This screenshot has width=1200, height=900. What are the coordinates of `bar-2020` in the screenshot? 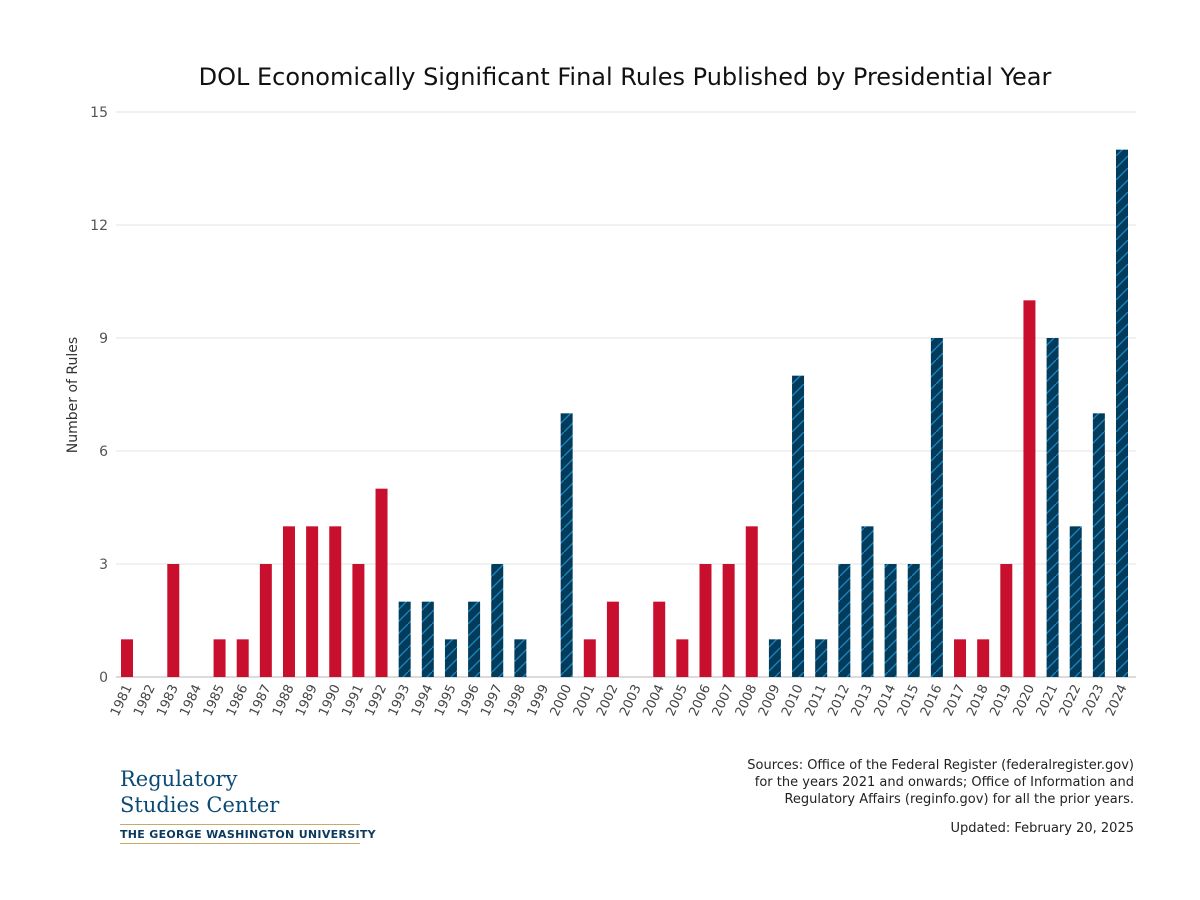 It's located at (1029, 488).